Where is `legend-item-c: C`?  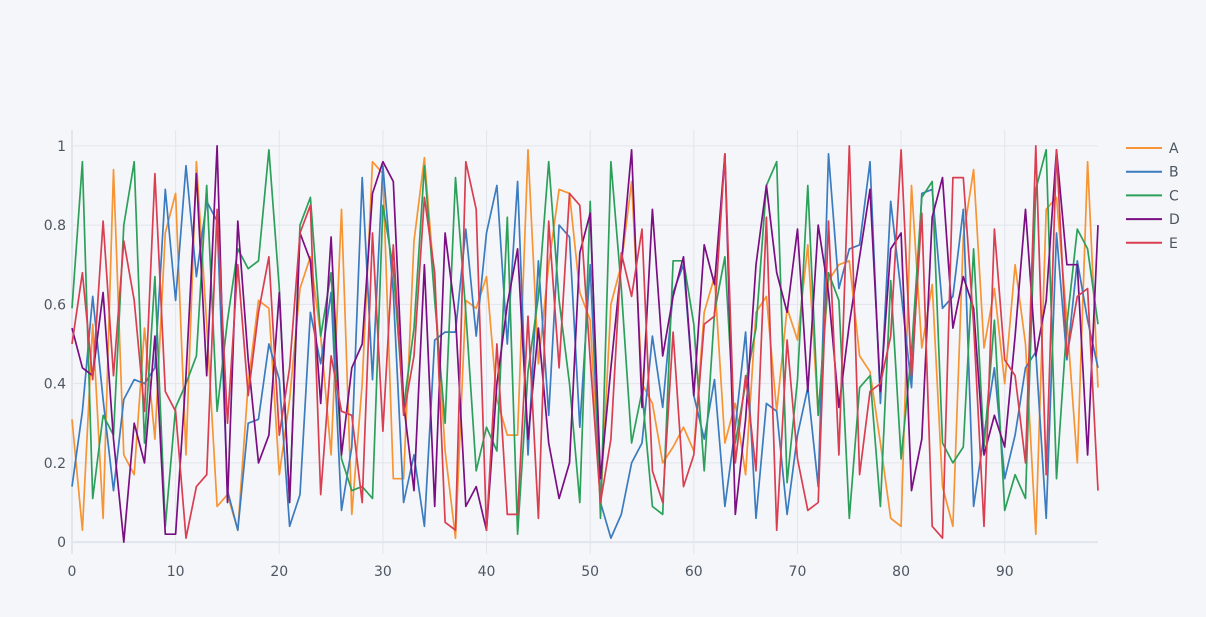
legend-item-c: C is located at coordinates (1152, 196).